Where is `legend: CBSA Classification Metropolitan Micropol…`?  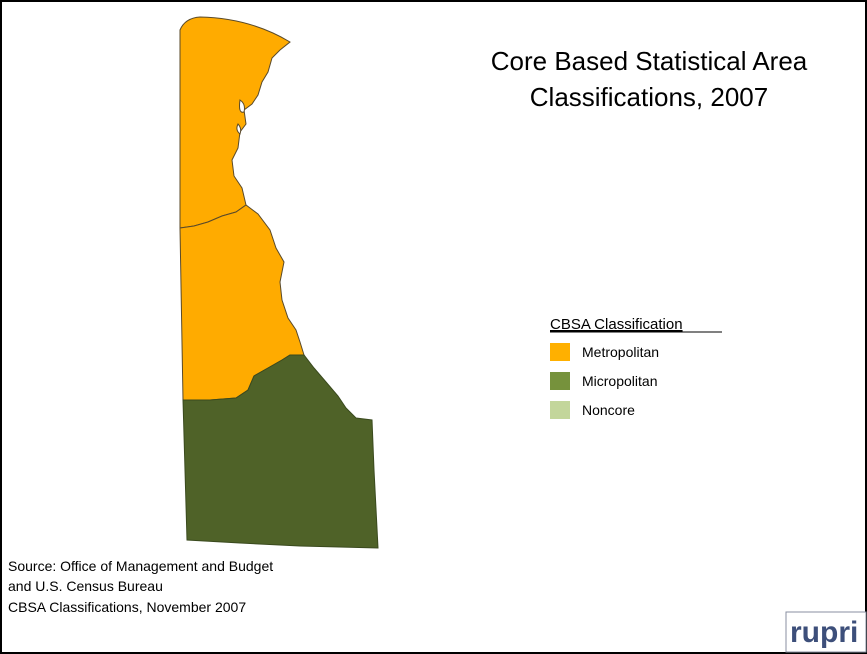
legend: CBSA Classification Metropolitan Micropol… is located at coordinates (636, 367).